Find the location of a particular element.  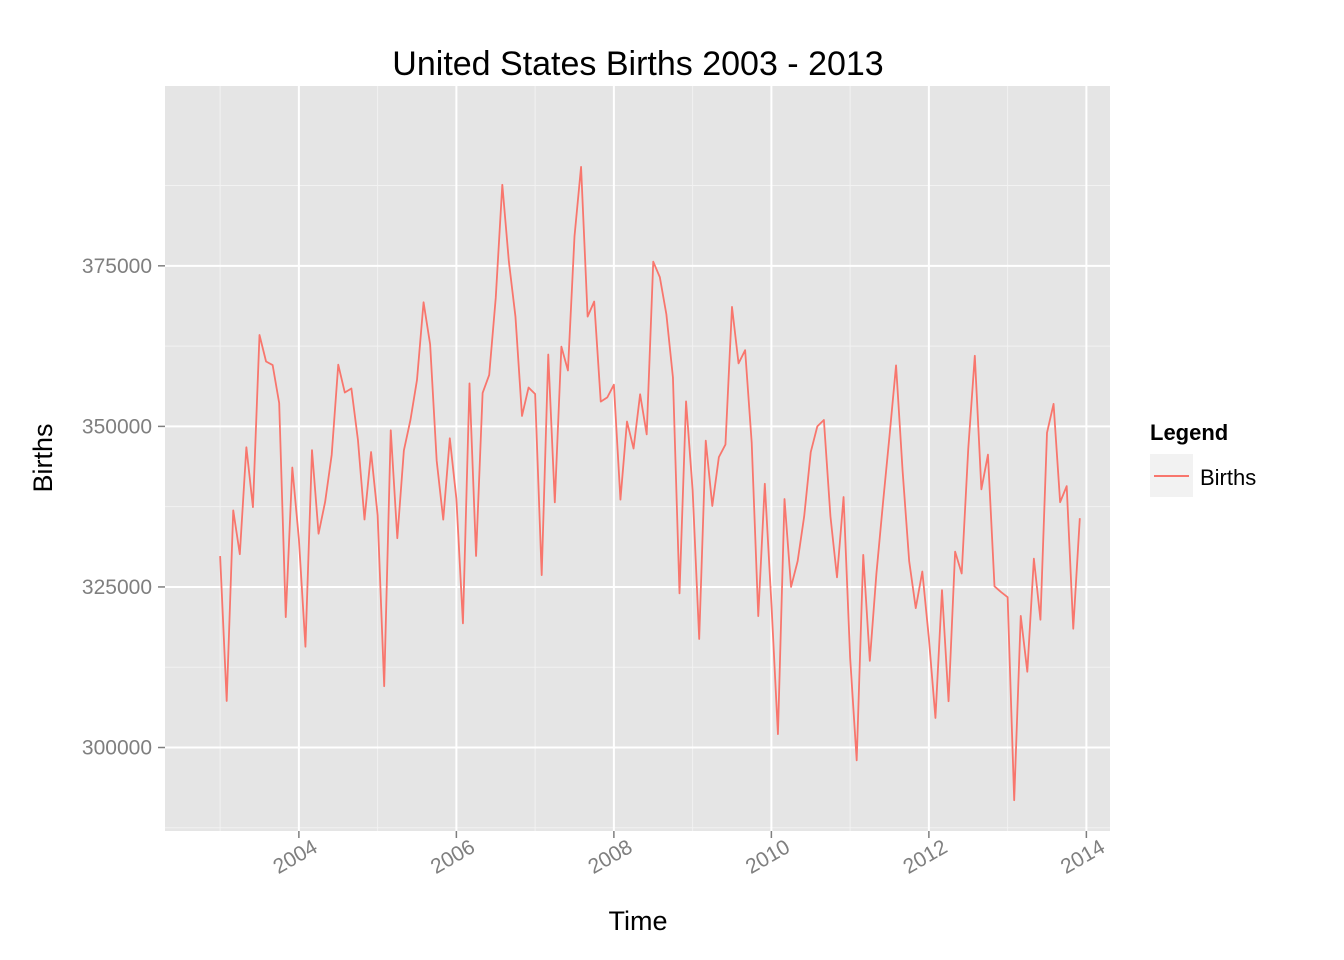

legend-label-births: Births is located at coordinates (1228, 477).